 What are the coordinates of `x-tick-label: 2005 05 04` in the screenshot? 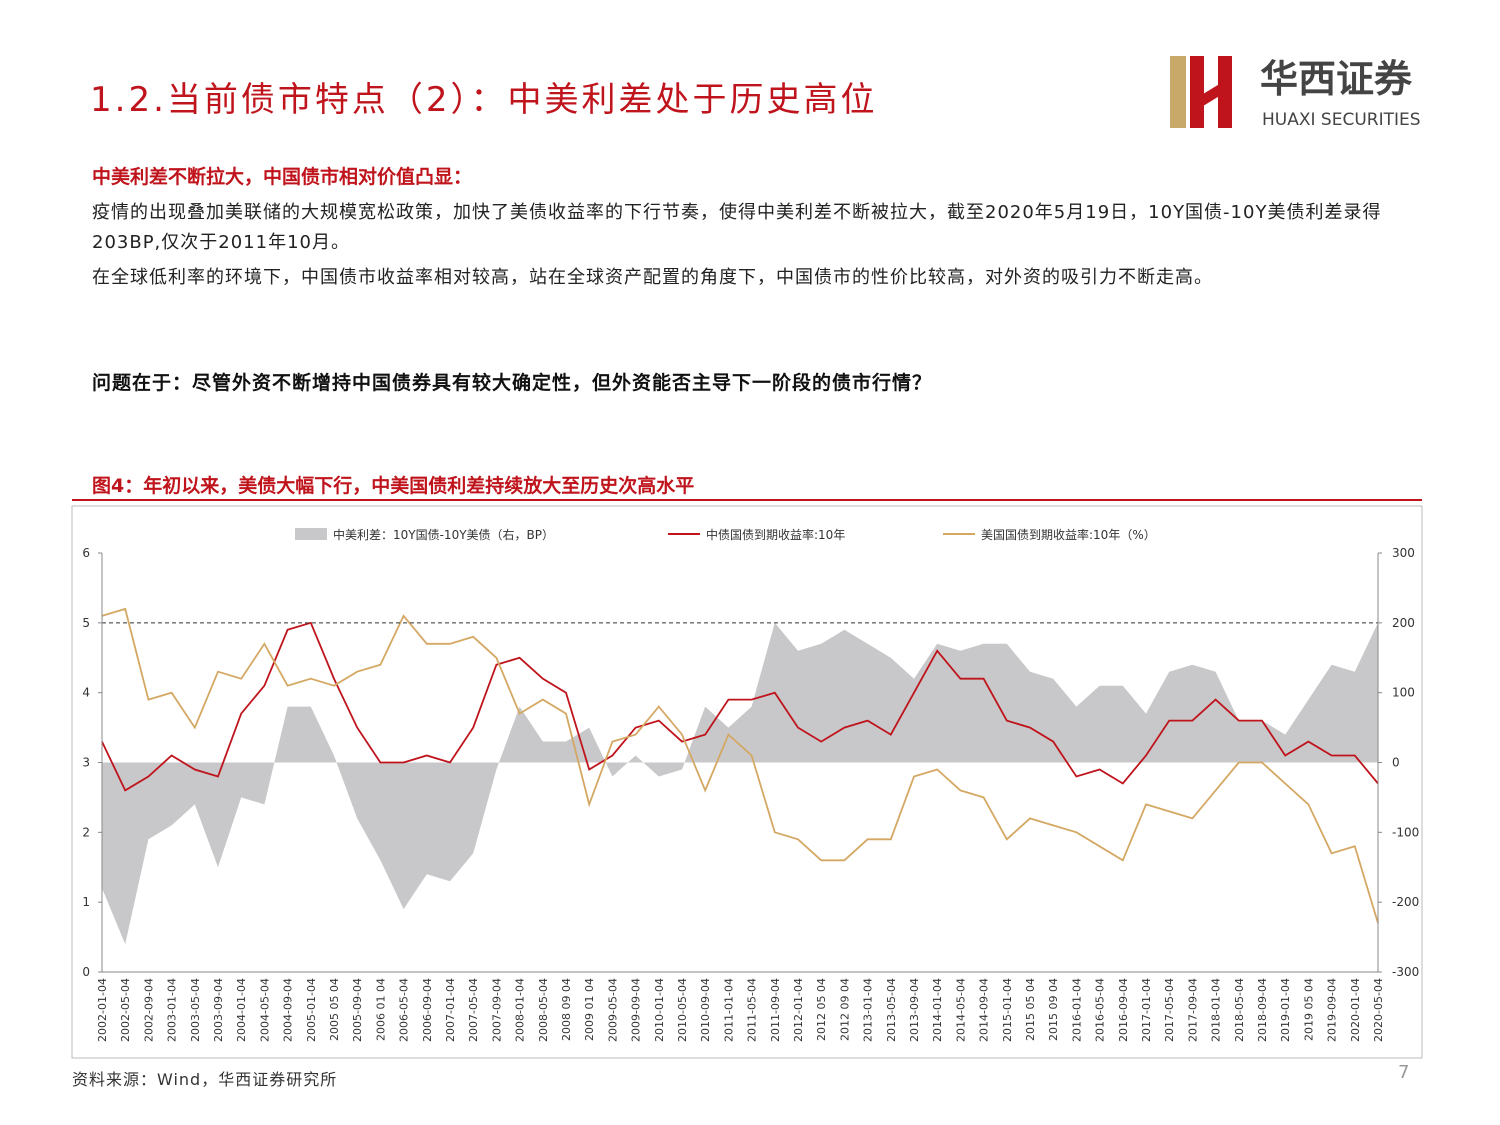 It's located at (334, 1009).